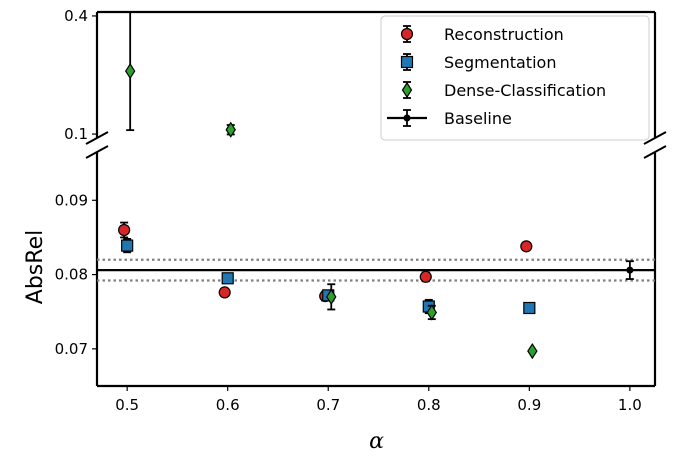  Describe the element at coordinates (35, 267) in the screenshot. I see `y-axis-title: AbsRel` at that location.